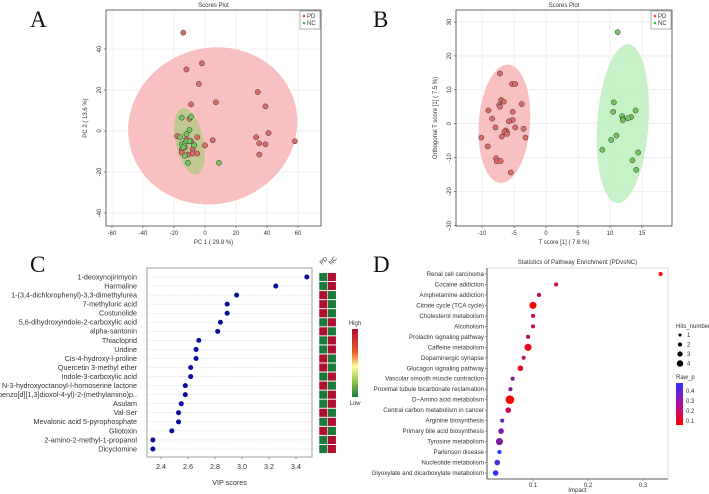 The width and height of the screenshot is (709, 494). What do you see at coordinates (610, 234) in the screenshot?
I see `x-tick-label: 10` at bounding box center [610, 234].